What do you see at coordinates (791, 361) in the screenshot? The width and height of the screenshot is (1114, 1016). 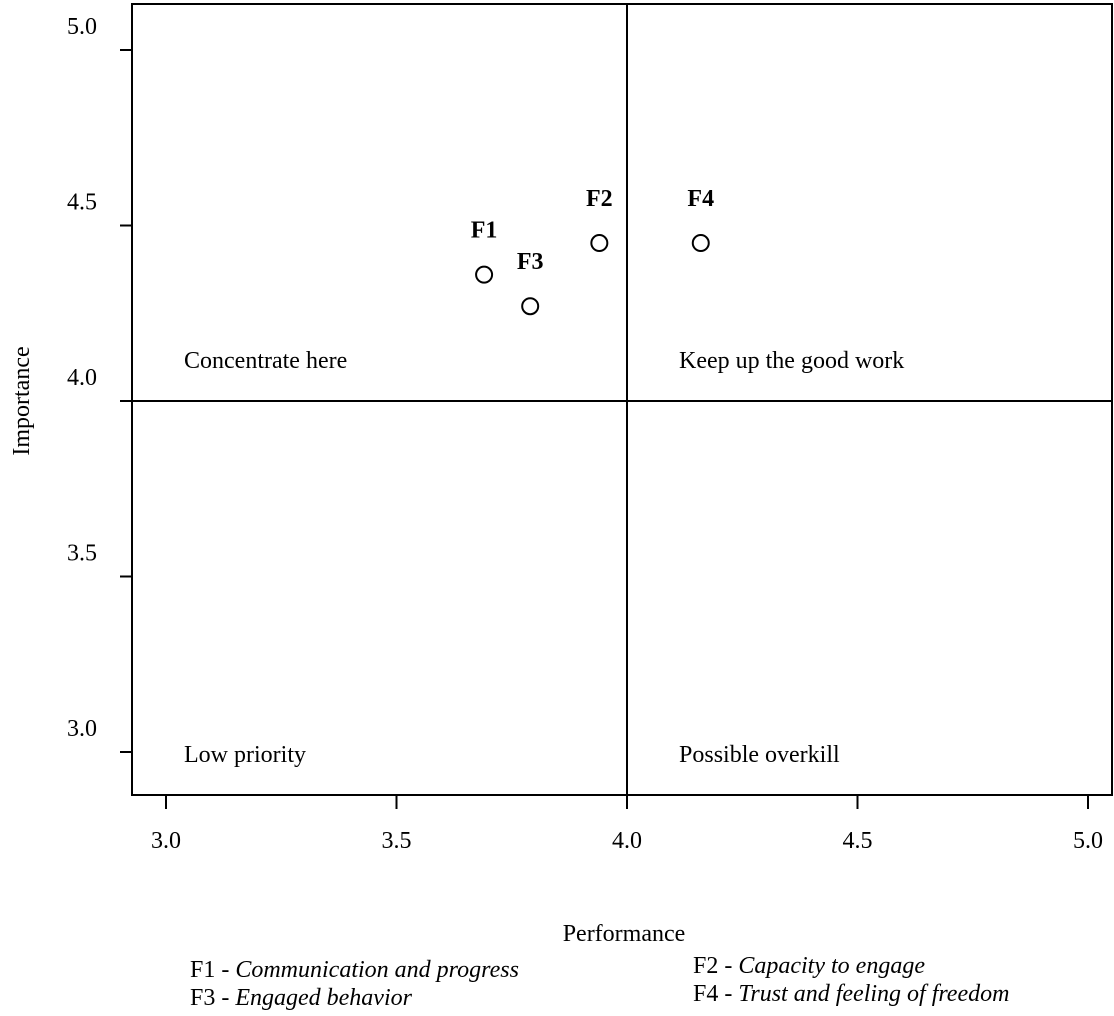 I see `quadrant-top-right-label: Keep up the good work` at bounding box center [791, 361].